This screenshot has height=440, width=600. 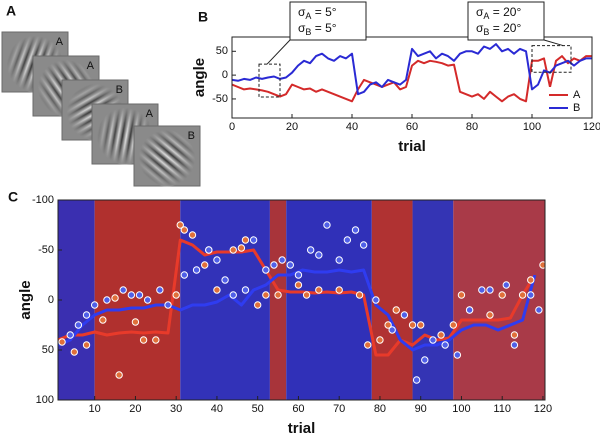 I want to click on x-tick-label: 10, so click(x=95, y=409).